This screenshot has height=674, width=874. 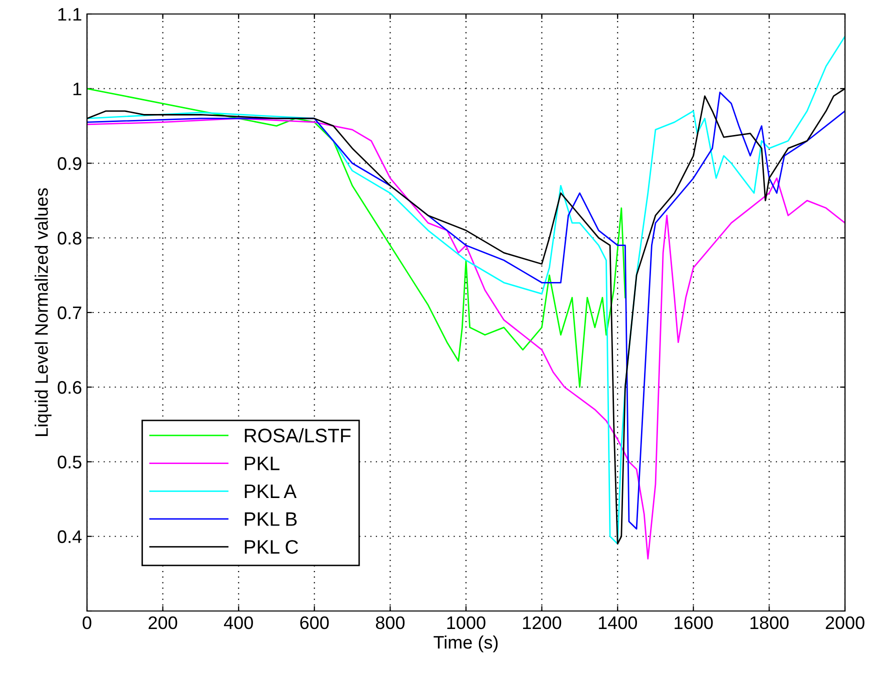 I want to click on x-tick-label: 400, so click(x=238, y=623).